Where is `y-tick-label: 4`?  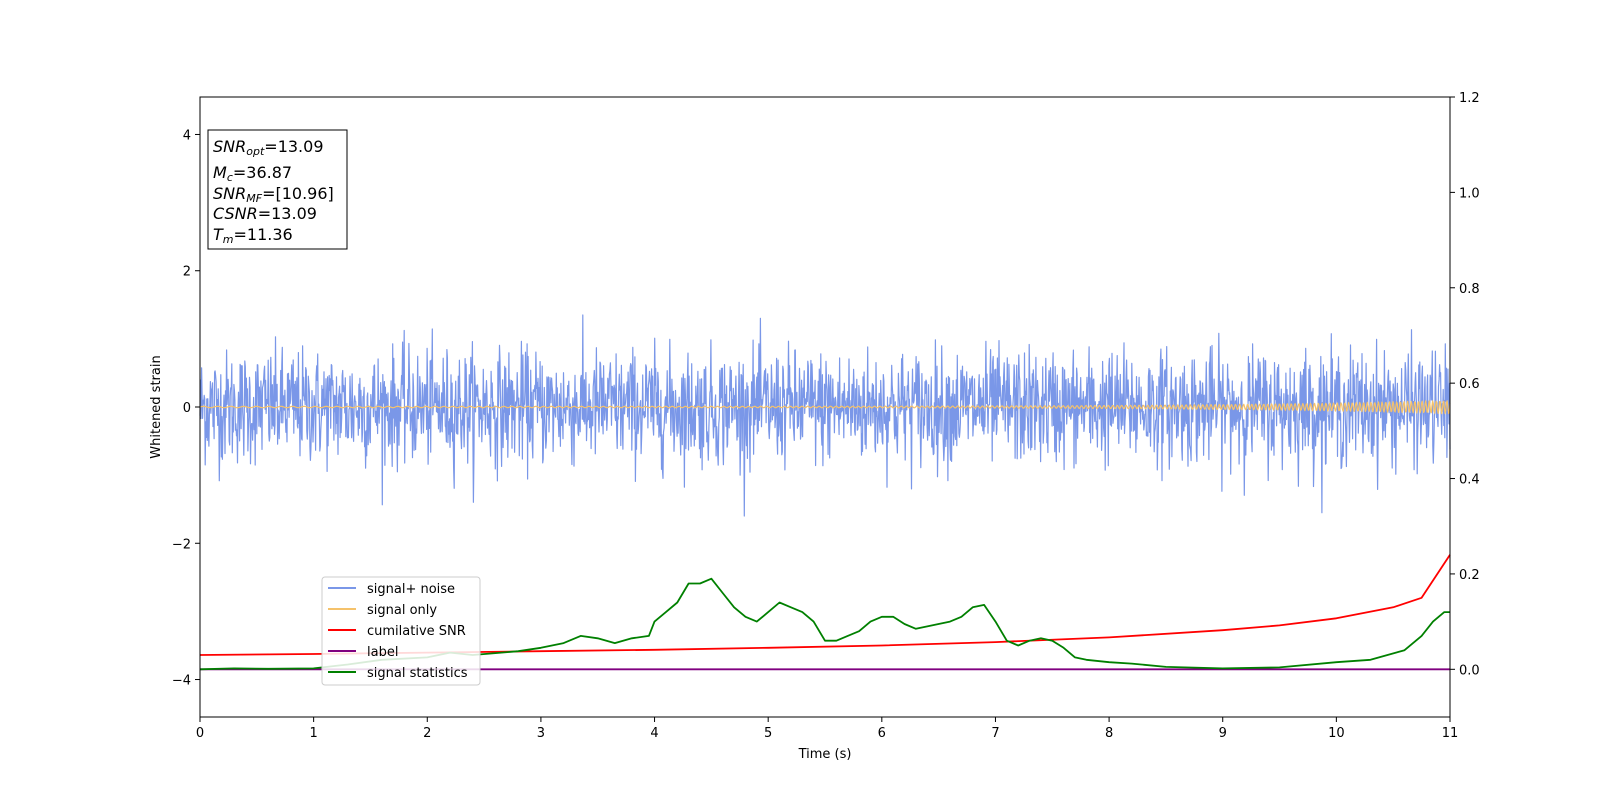 y-tick-label: 4 is located at coordinates (187, 135).